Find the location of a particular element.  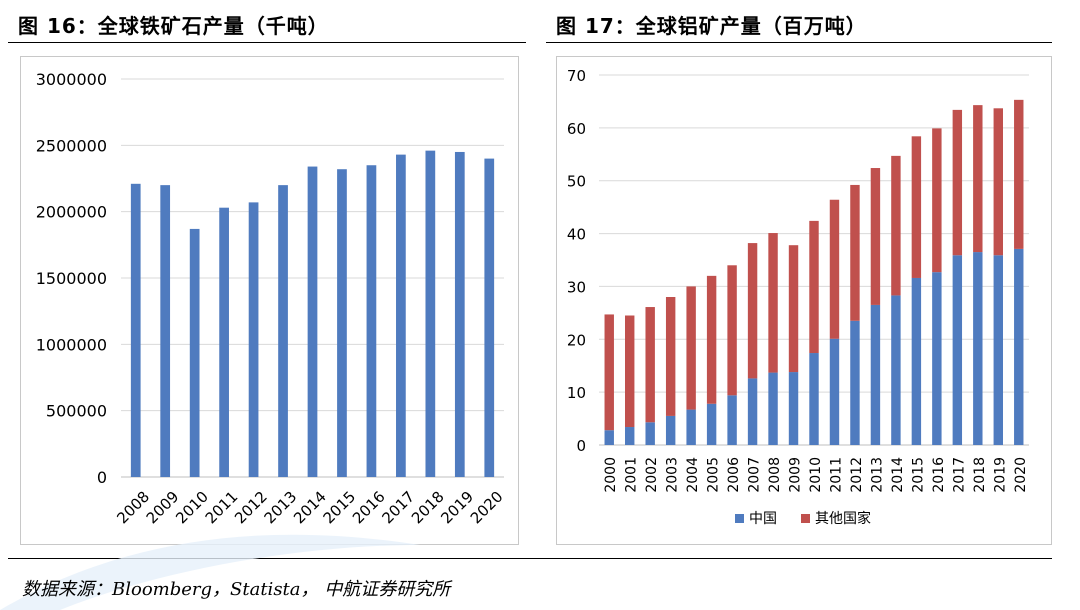

right-chart-title: 图 17：全球铝矿产量（百万吨） is located at coordinates (711, 26).